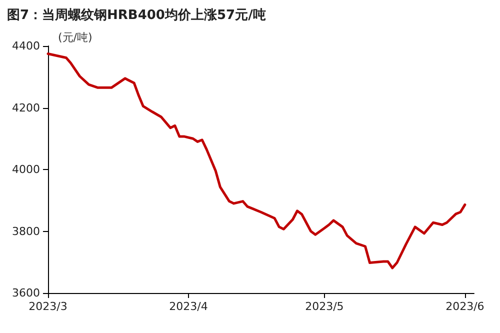  I want to click on y-tick-label: 3600, so click(26, 293).